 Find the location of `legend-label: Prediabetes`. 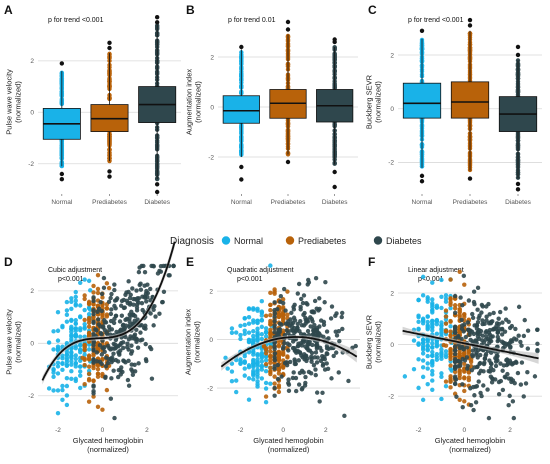

legend-label: Prediabetes is located at coordinates (322, 241).